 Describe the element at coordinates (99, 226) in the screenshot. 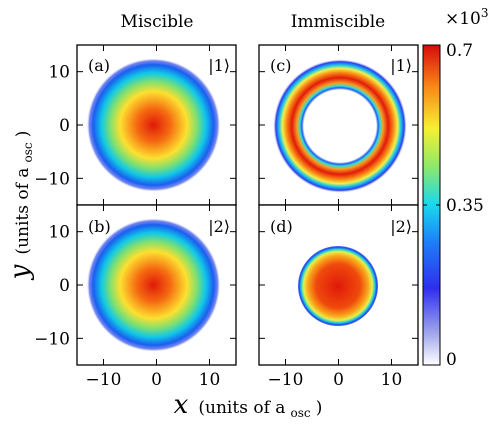

I see `panel-label-b: (b)` at that location.